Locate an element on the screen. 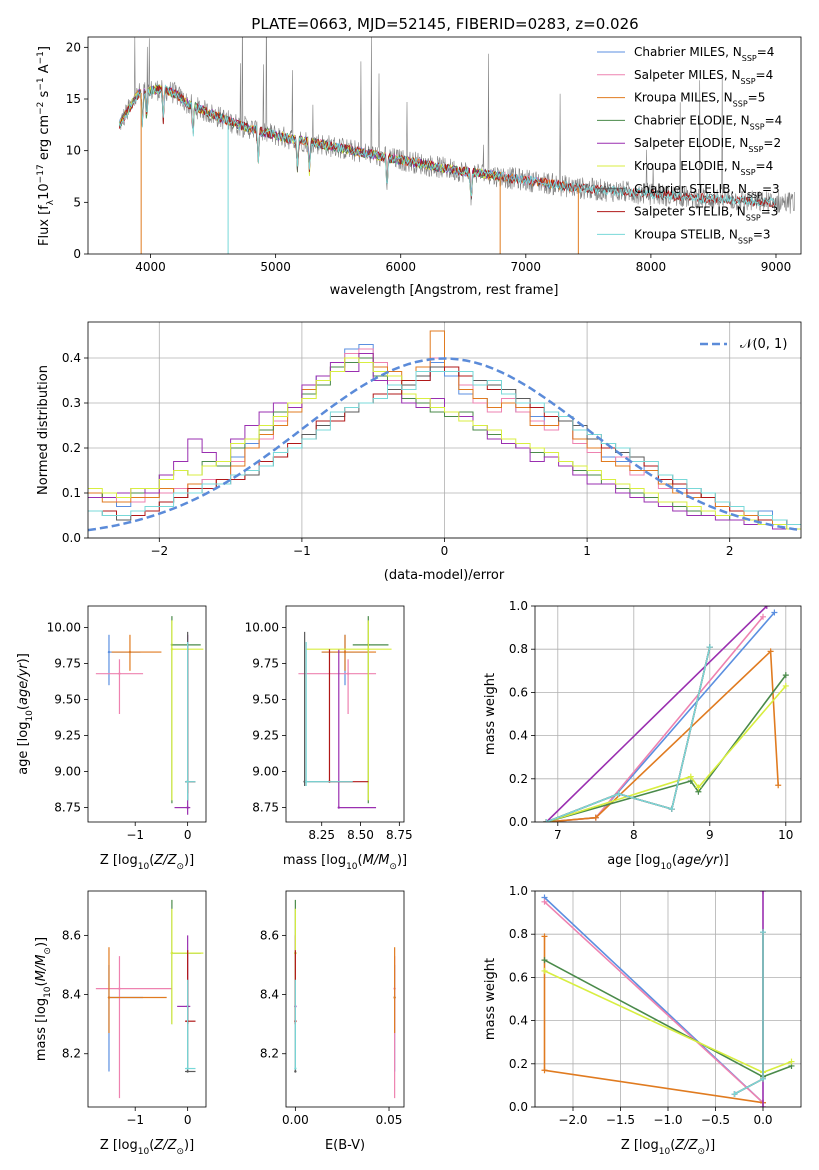 The width and height of the screenshot is (819, 1170). y-axis-label: Flux [fλ10−17 erg cm−2 s−1 A−1] is located at coordinates (46, 146).